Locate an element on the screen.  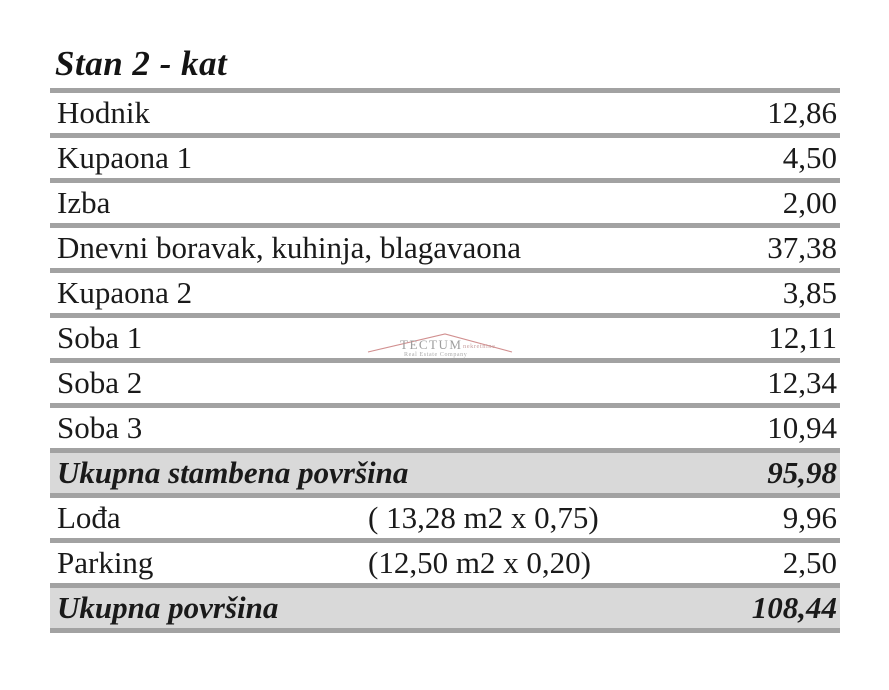
room-label: Lođa is located at coordinates (89, 517).